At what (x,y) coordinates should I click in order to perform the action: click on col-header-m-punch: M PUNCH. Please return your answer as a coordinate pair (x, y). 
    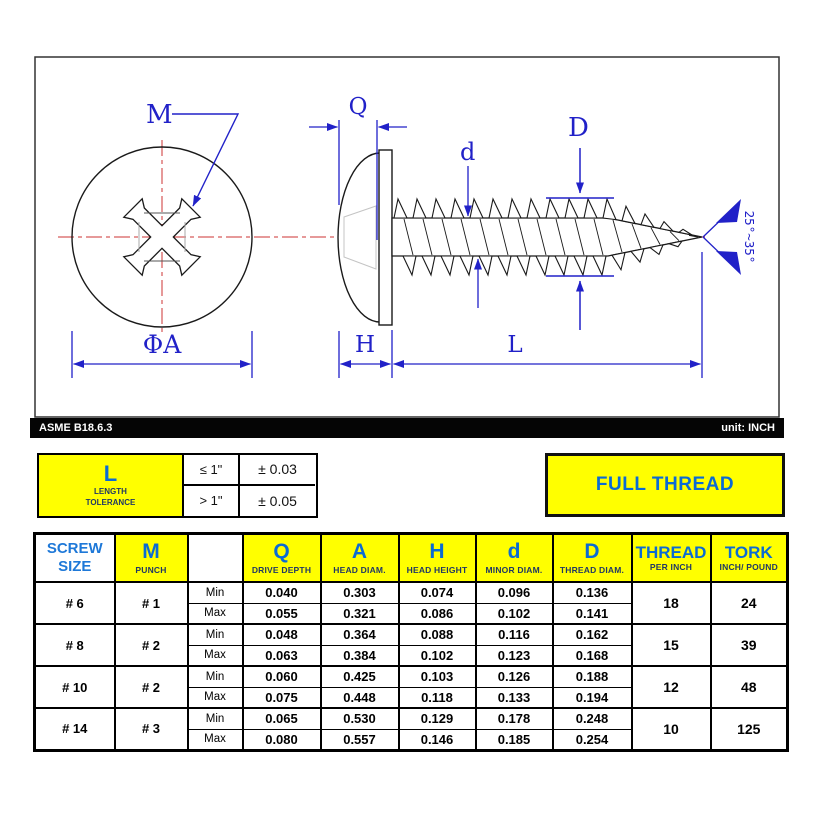
    Looking at the image, I should click on (151, 557).